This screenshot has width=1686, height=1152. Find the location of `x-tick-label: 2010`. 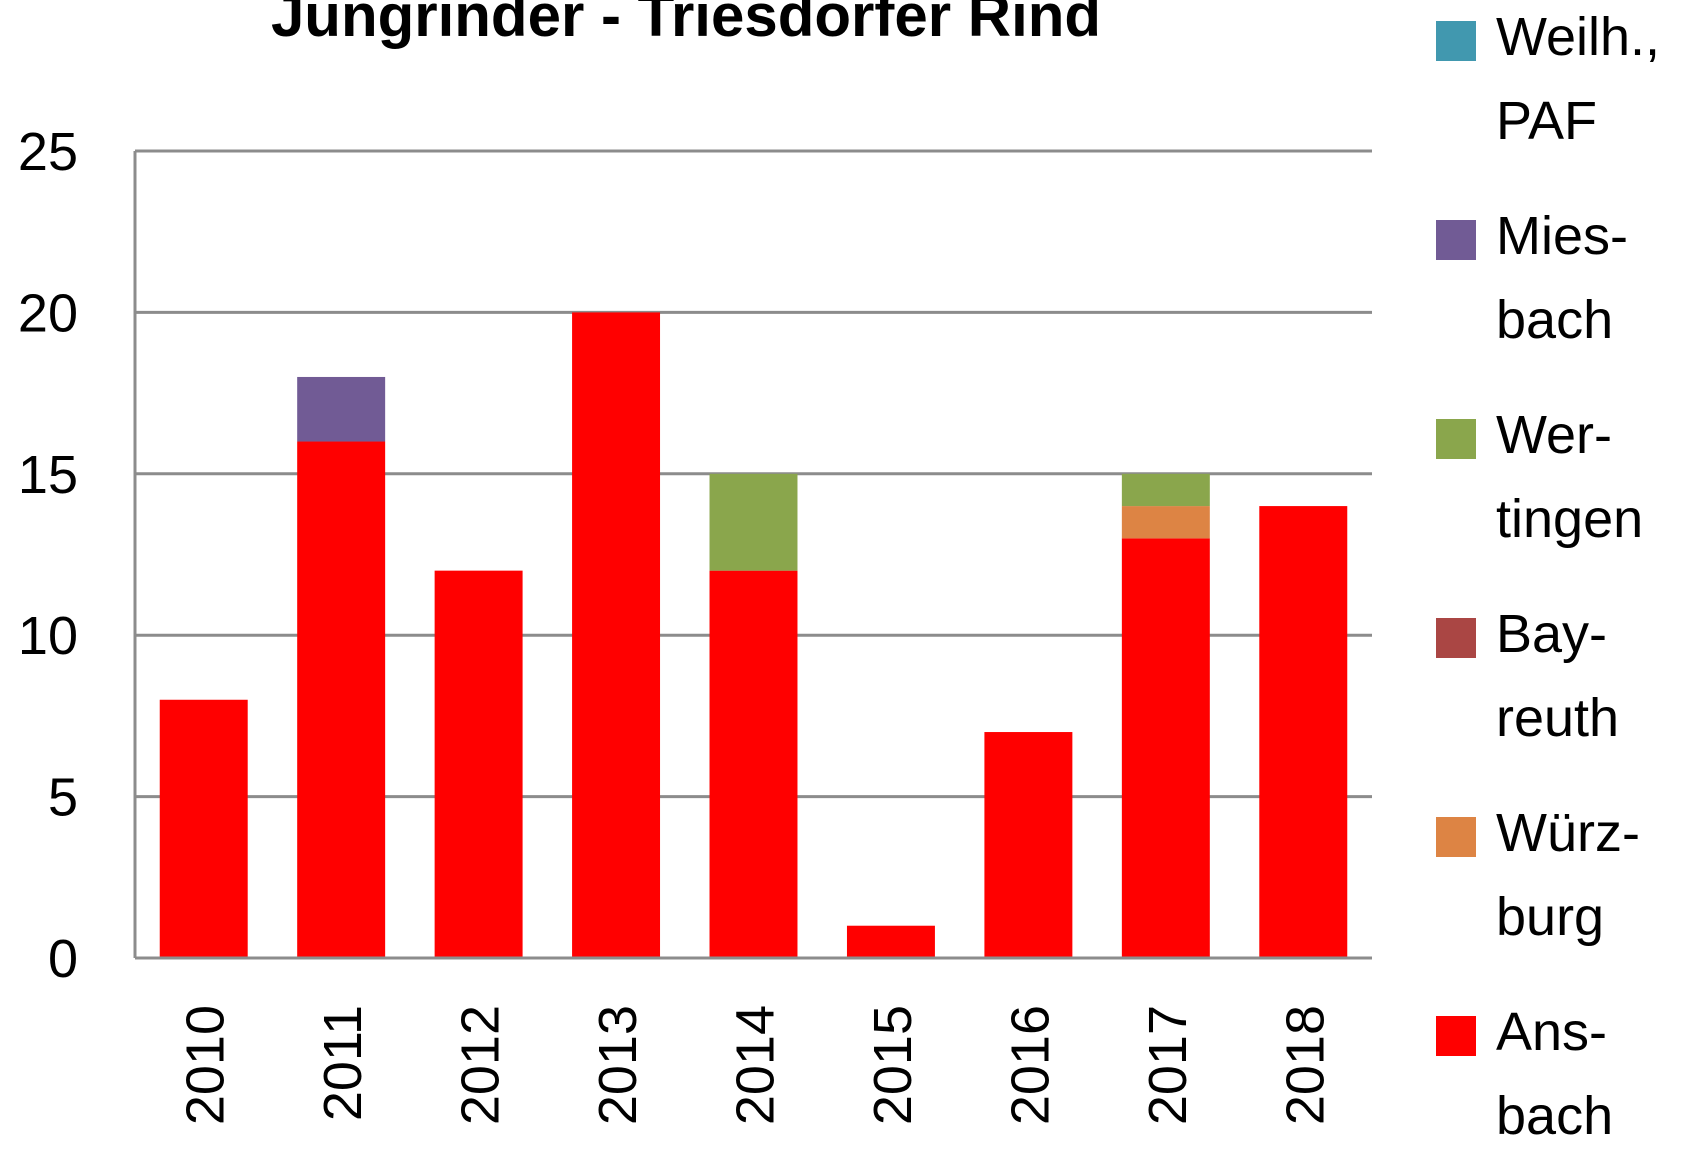

x-tick-label: 2010 is located at coordinates (206, 1065).